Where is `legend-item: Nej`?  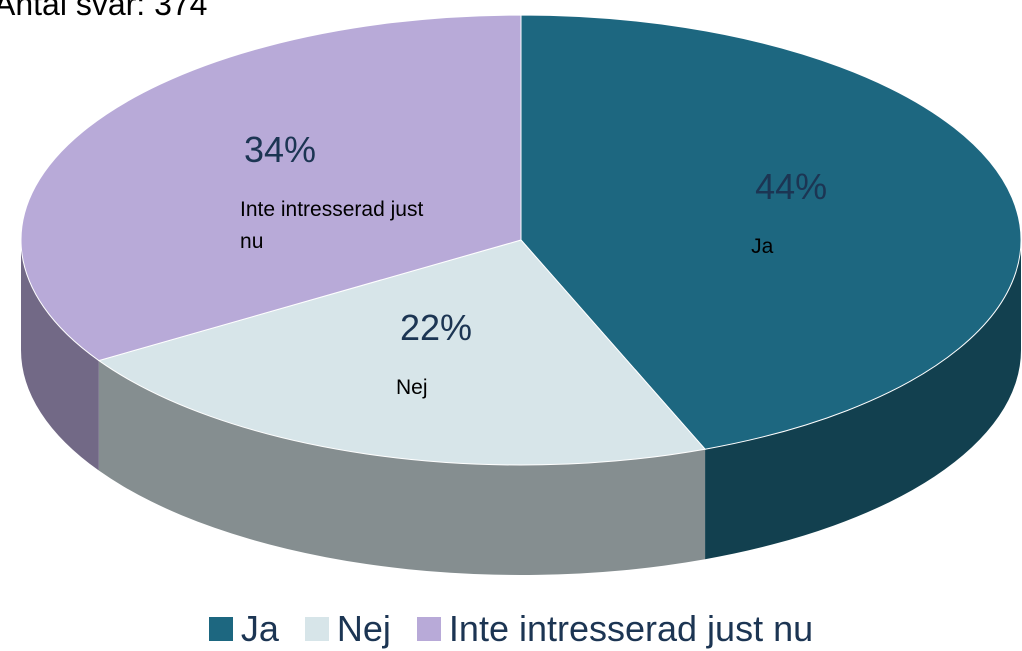
legend-item: Nej is located at coordinates (347, 629).